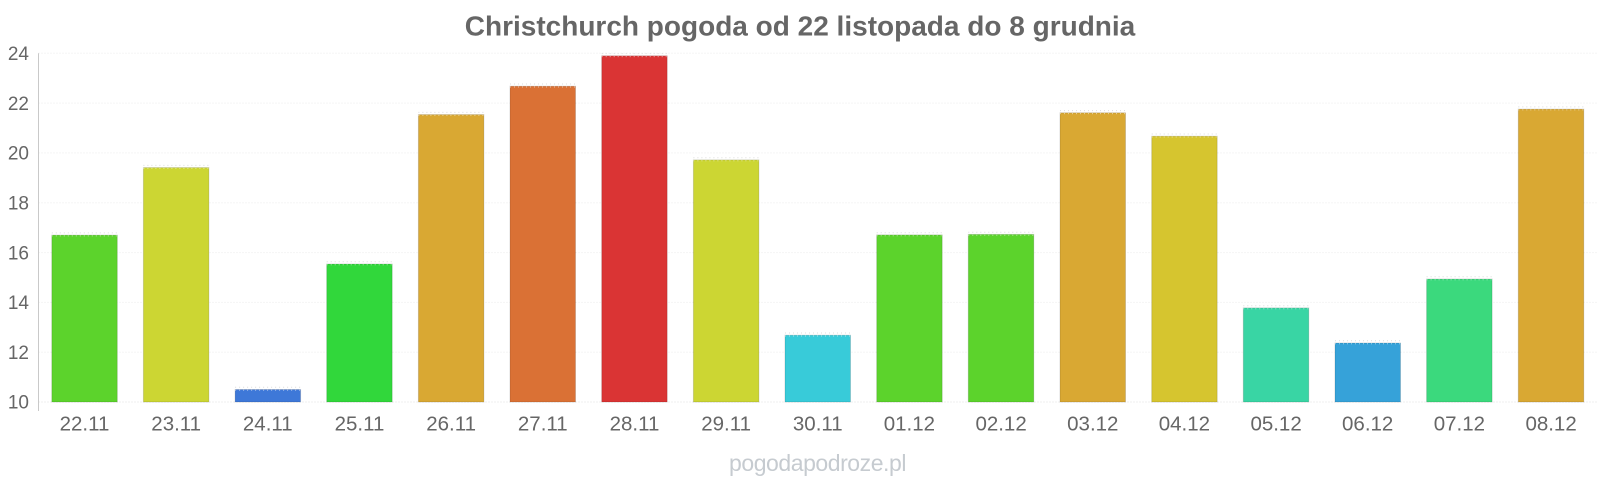 The height and width of the screenshot is (485, 1600). I want to click on svg-text: 23.11, so click(176, 424).